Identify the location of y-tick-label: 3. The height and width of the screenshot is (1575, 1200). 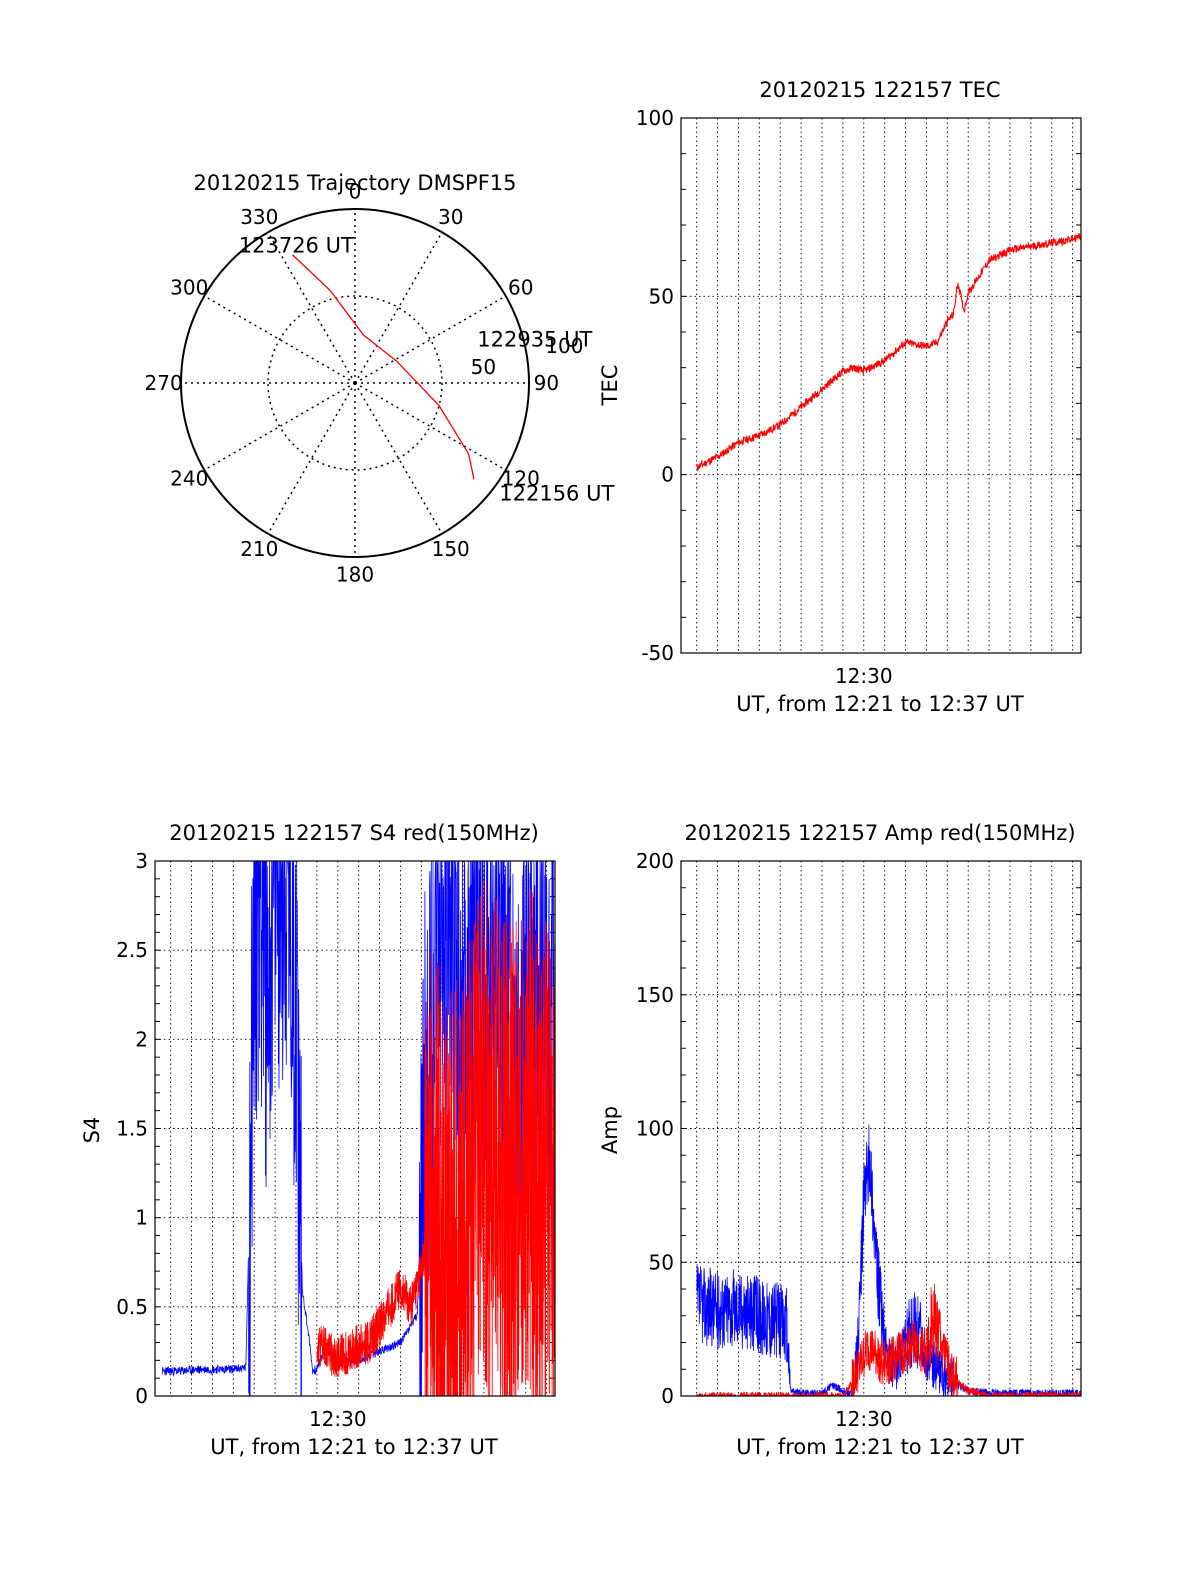
(141, 861).